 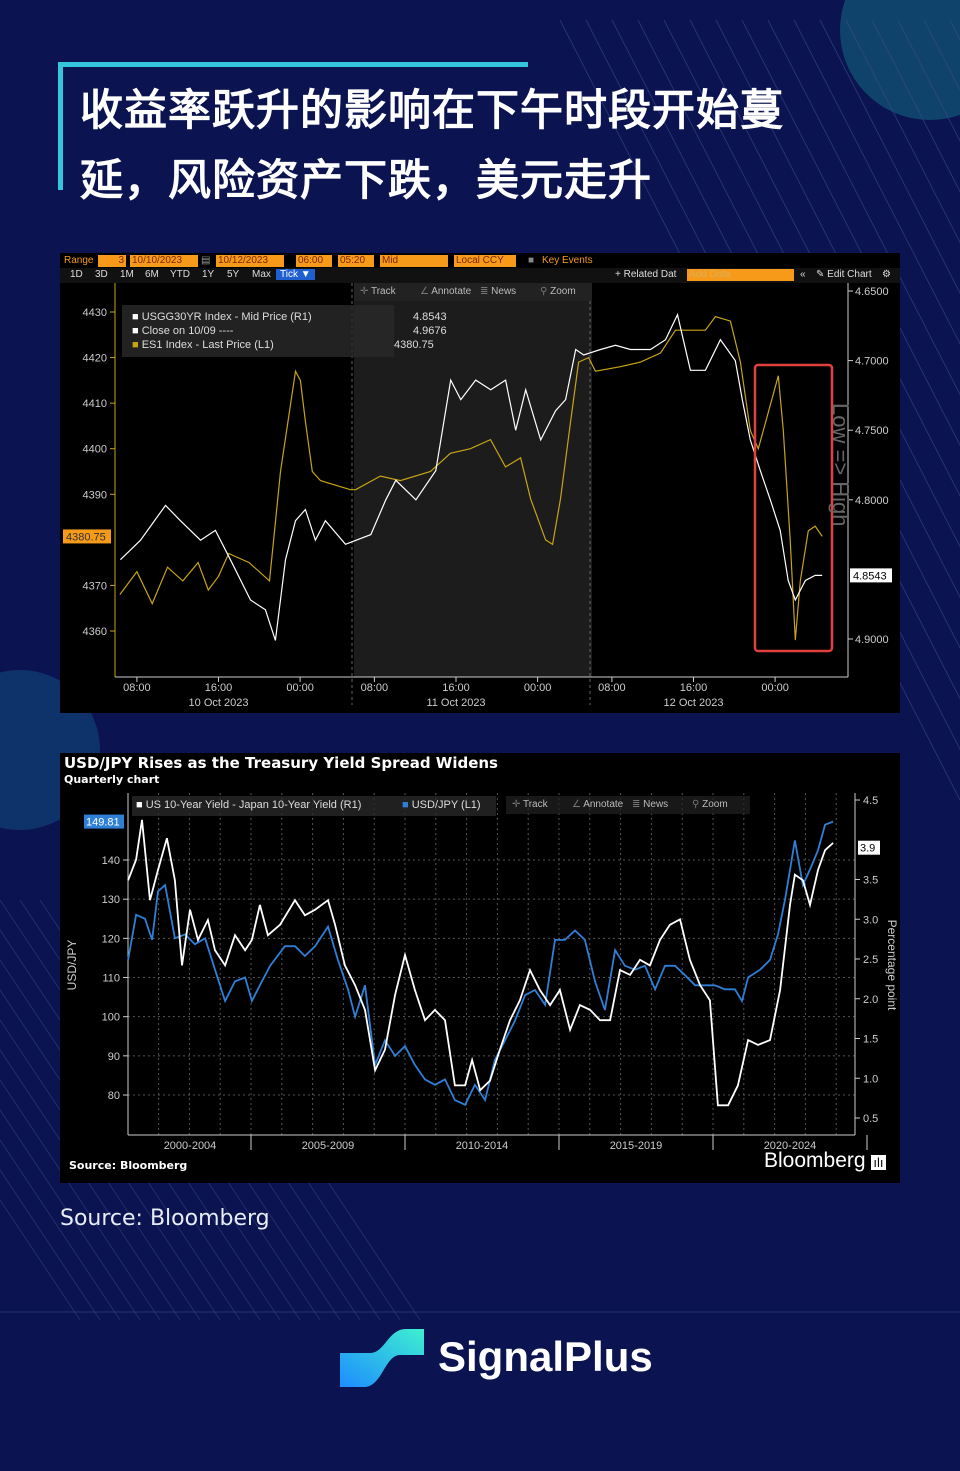 What do you see at coordinates (886, 274) in the screenshot?
I see `gear-icon: ⚙` at bounding box center [886, 274].